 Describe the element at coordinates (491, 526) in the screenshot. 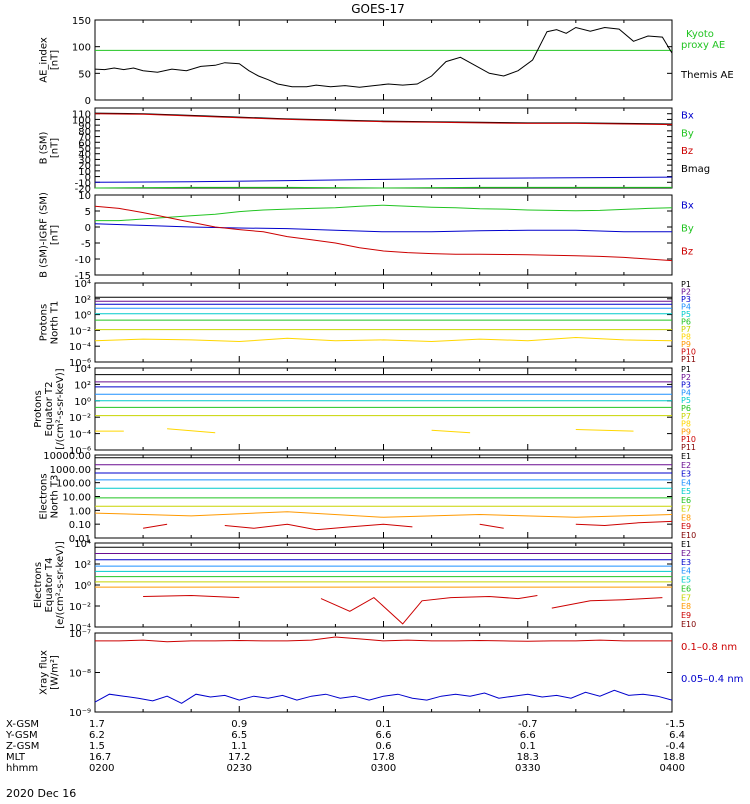

I see `series-e9c` at that location.